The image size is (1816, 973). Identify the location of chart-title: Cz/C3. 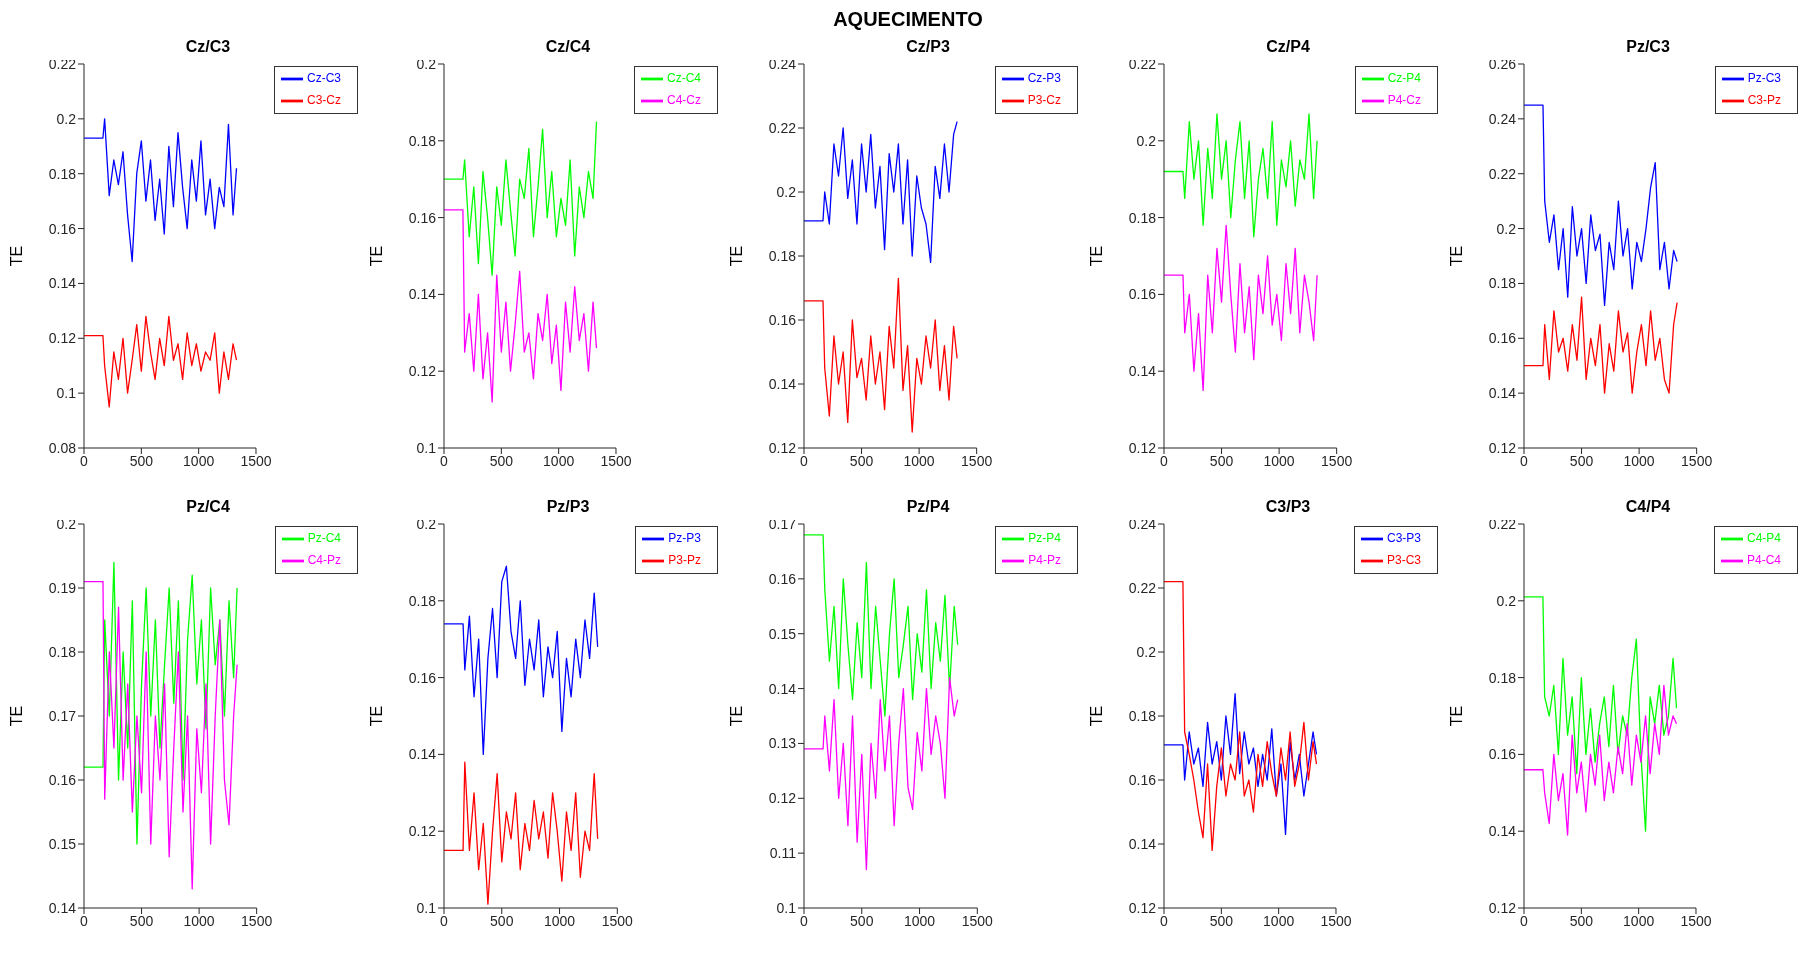
(207, 47).